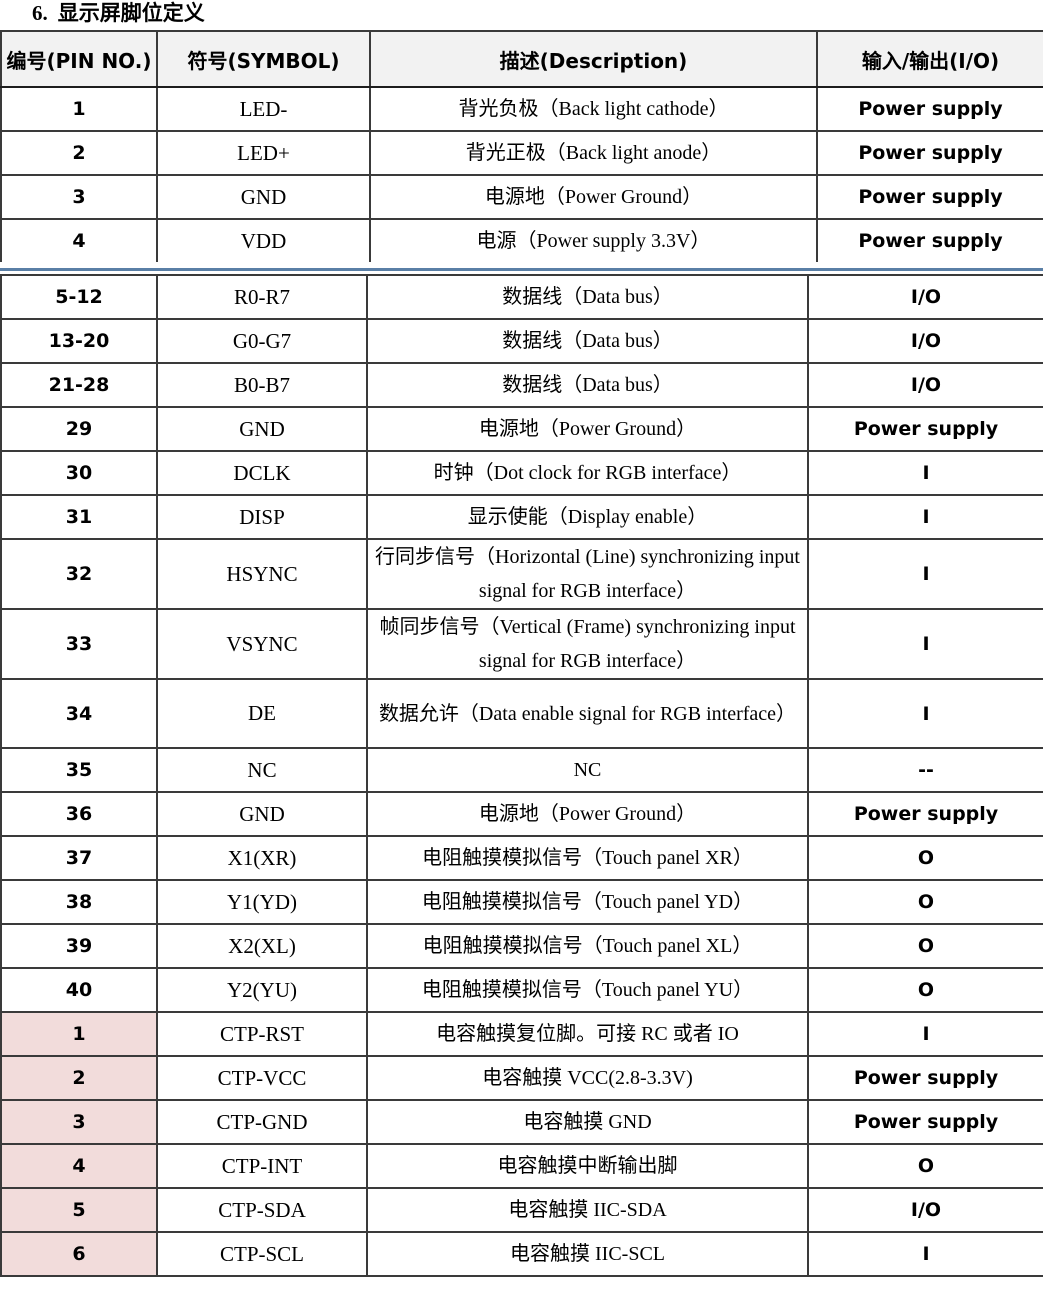 The height and width of the screenshot is (1307, 1043). I want to click on table-row: 36 GND 电源地（Power Ground） Power supply, so click(521, 814).